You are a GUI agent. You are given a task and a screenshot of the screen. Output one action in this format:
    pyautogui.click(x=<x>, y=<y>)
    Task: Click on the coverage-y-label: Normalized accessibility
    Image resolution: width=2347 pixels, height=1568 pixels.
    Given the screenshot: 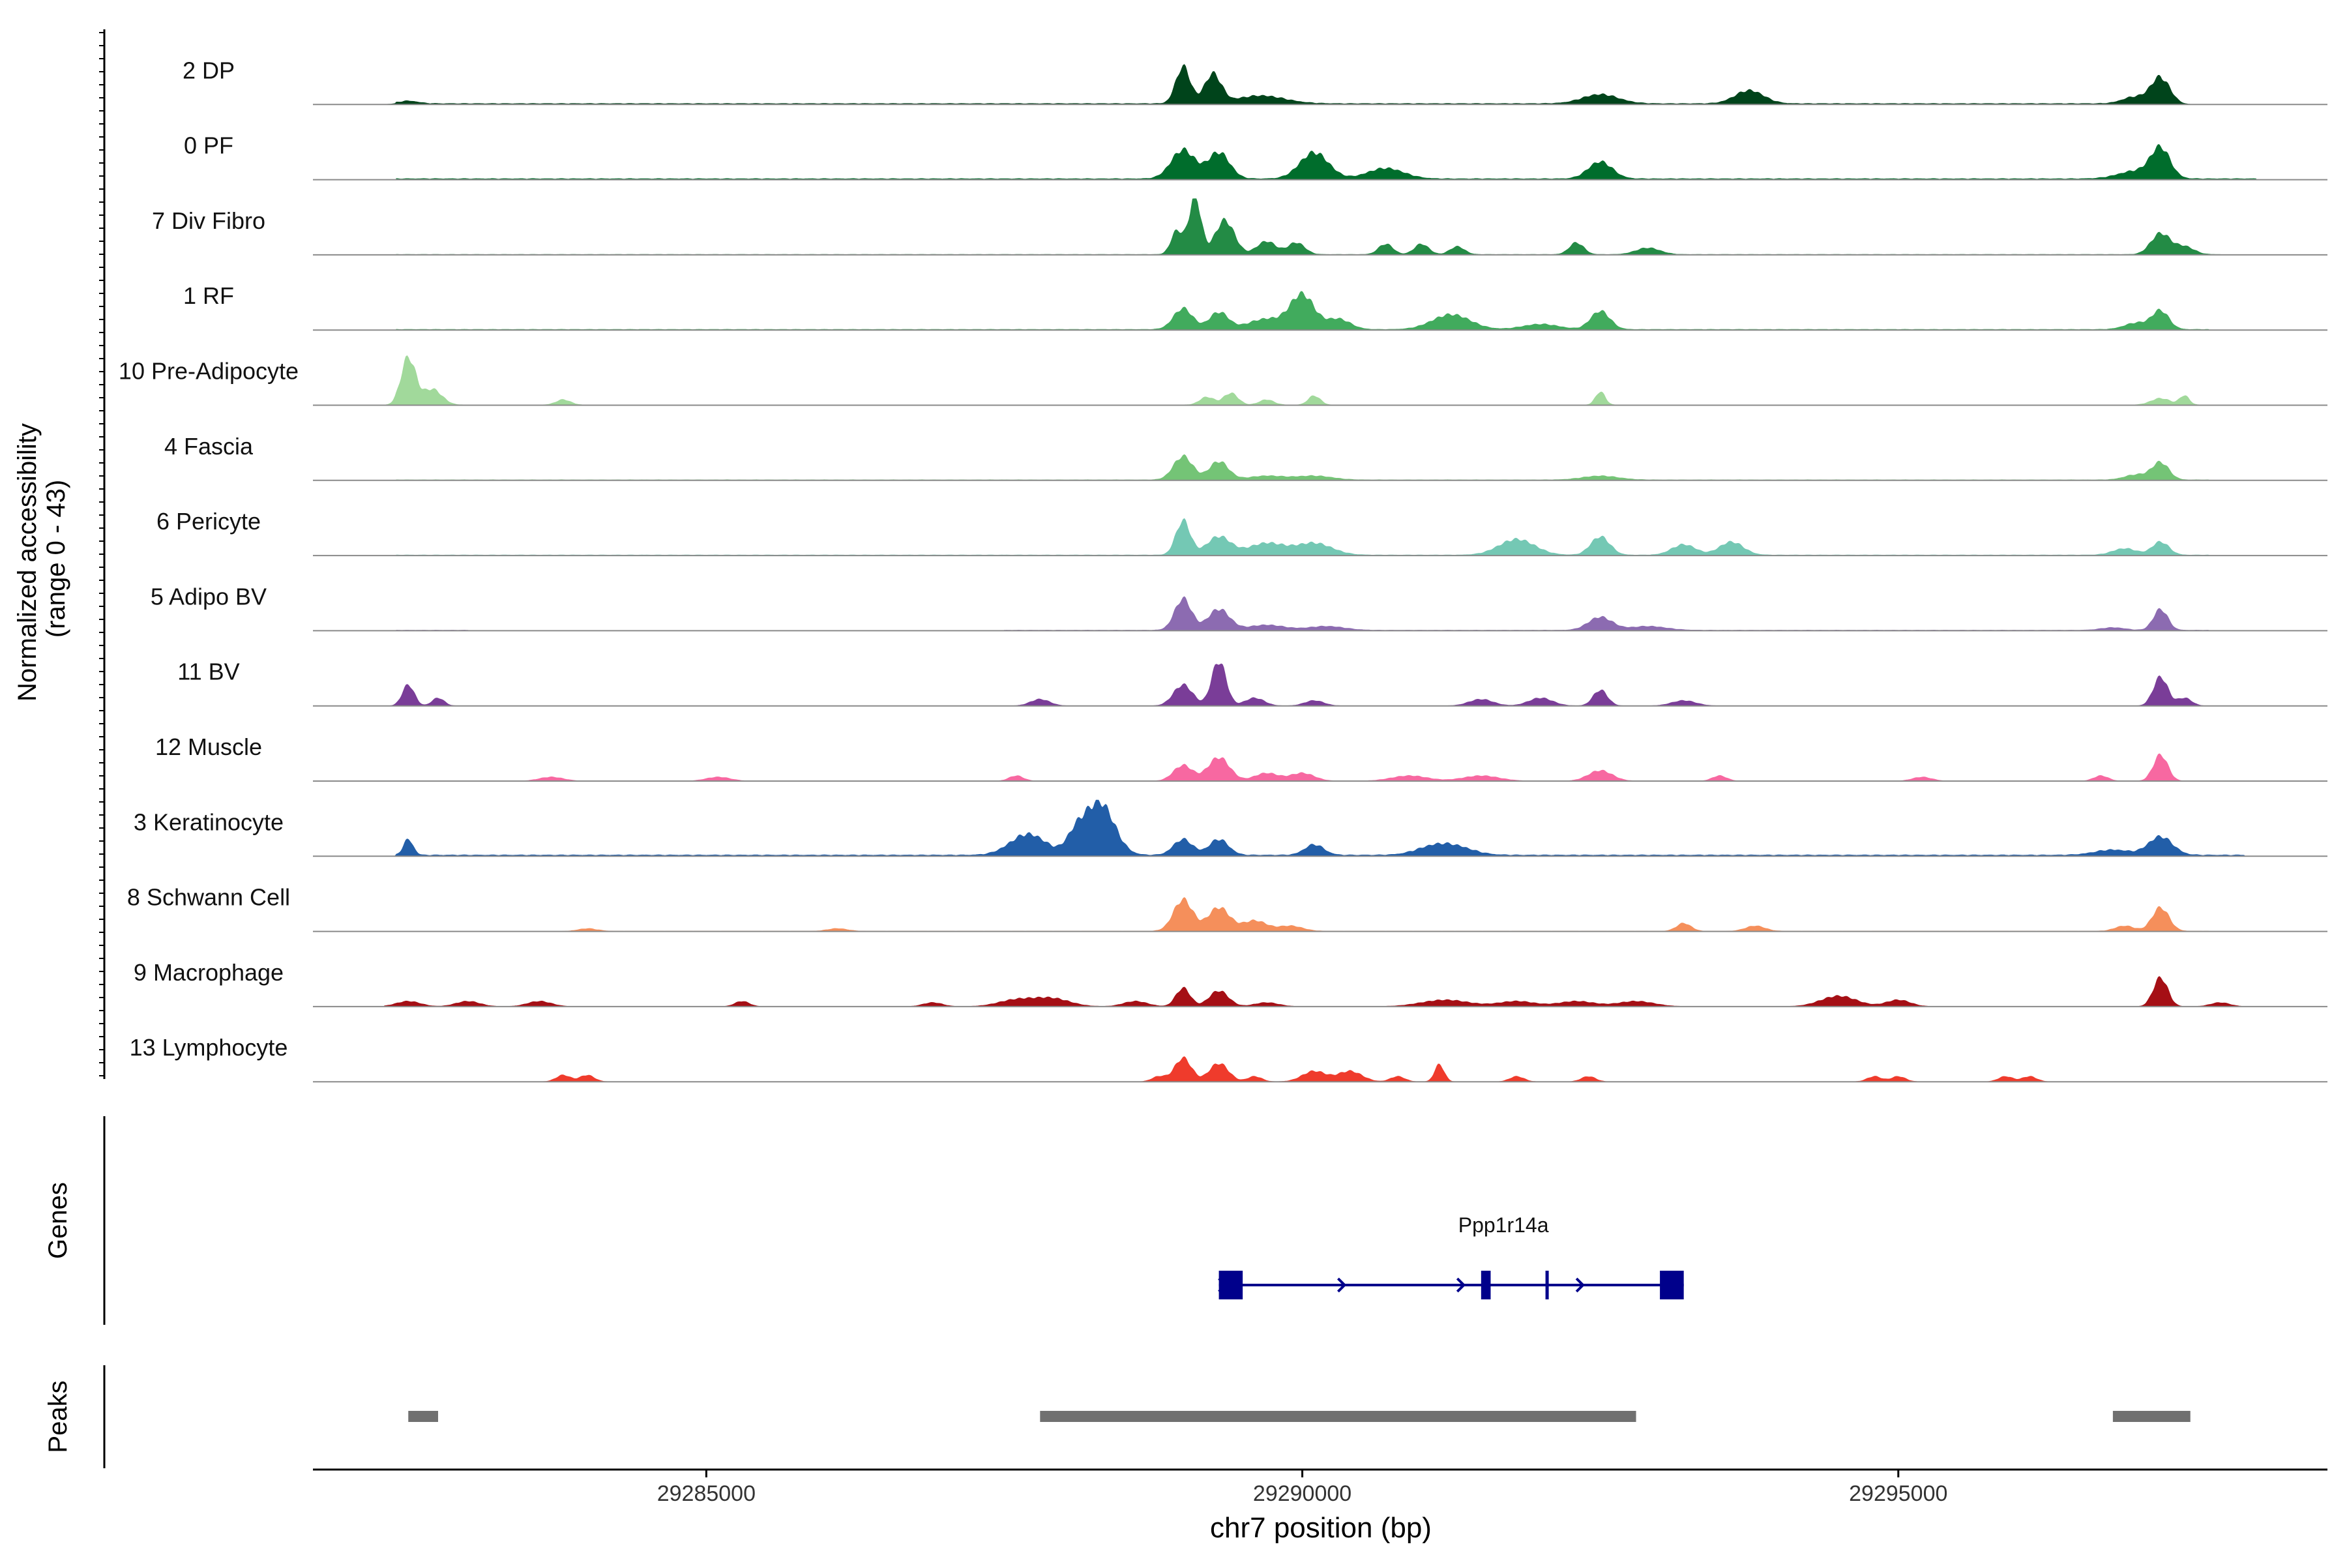 What is the action you would take?
    pyautogui.click(x=27, y=563)
    